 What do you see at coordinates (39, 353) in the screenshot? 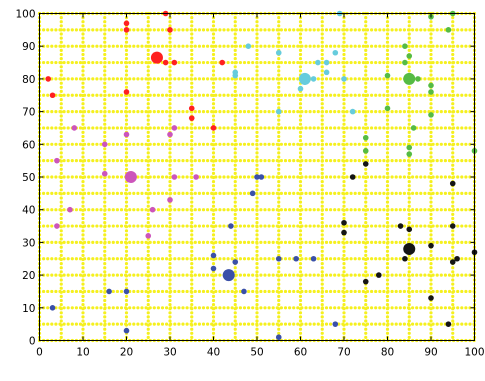
I see `x-tick-label: 0` at bounding box center [39, 353].